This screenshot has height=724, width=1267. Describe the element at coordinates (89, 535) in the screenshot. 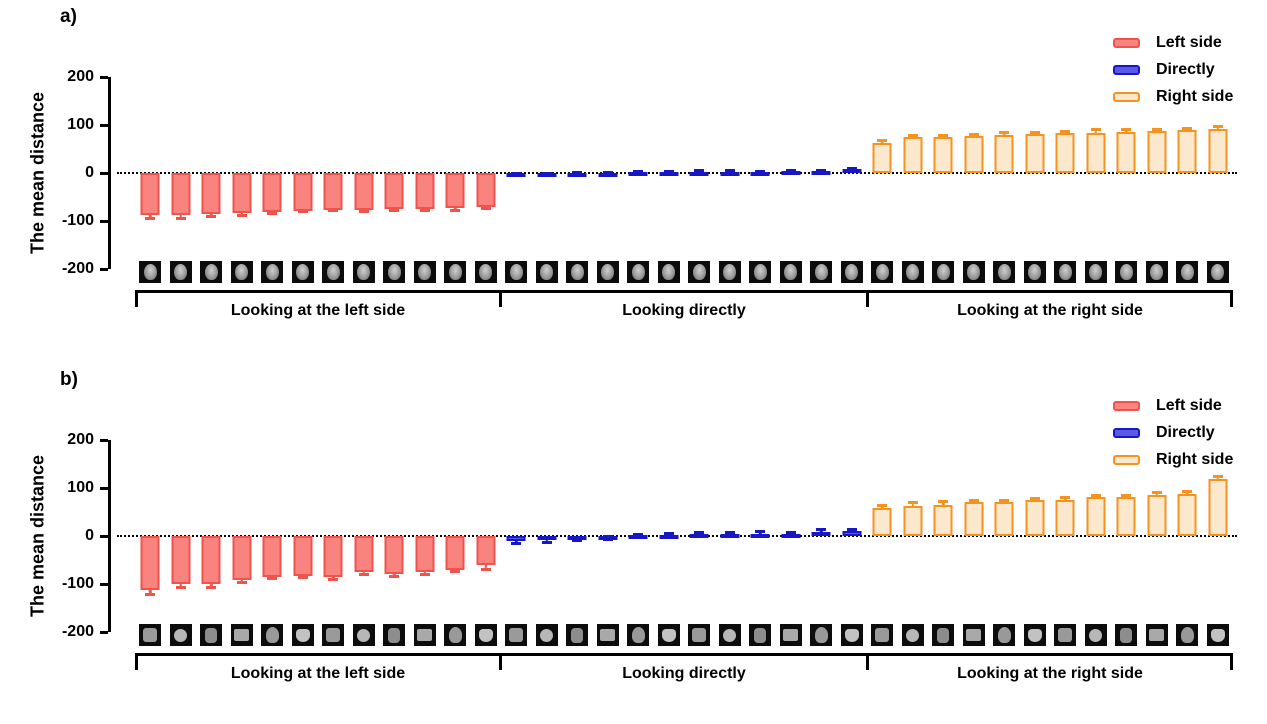

I see `y-tick-label: 0` at that location.